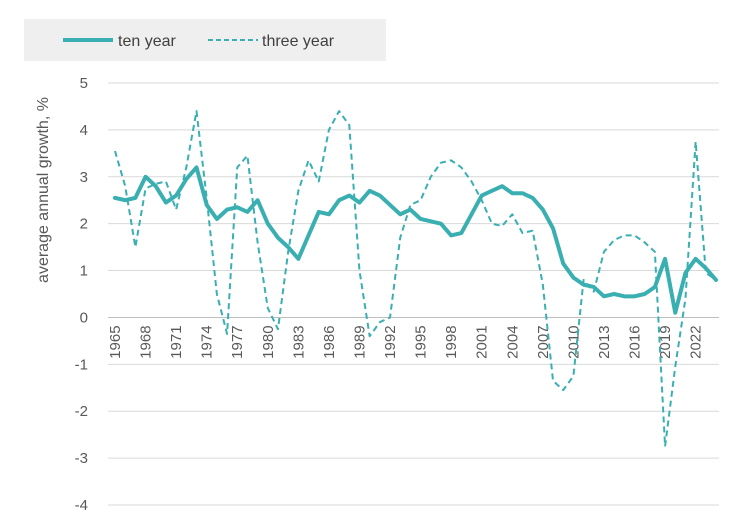 This screenshot has height=532, width=750. I want to click on x-tick-label: 1992, so click(390, 341).